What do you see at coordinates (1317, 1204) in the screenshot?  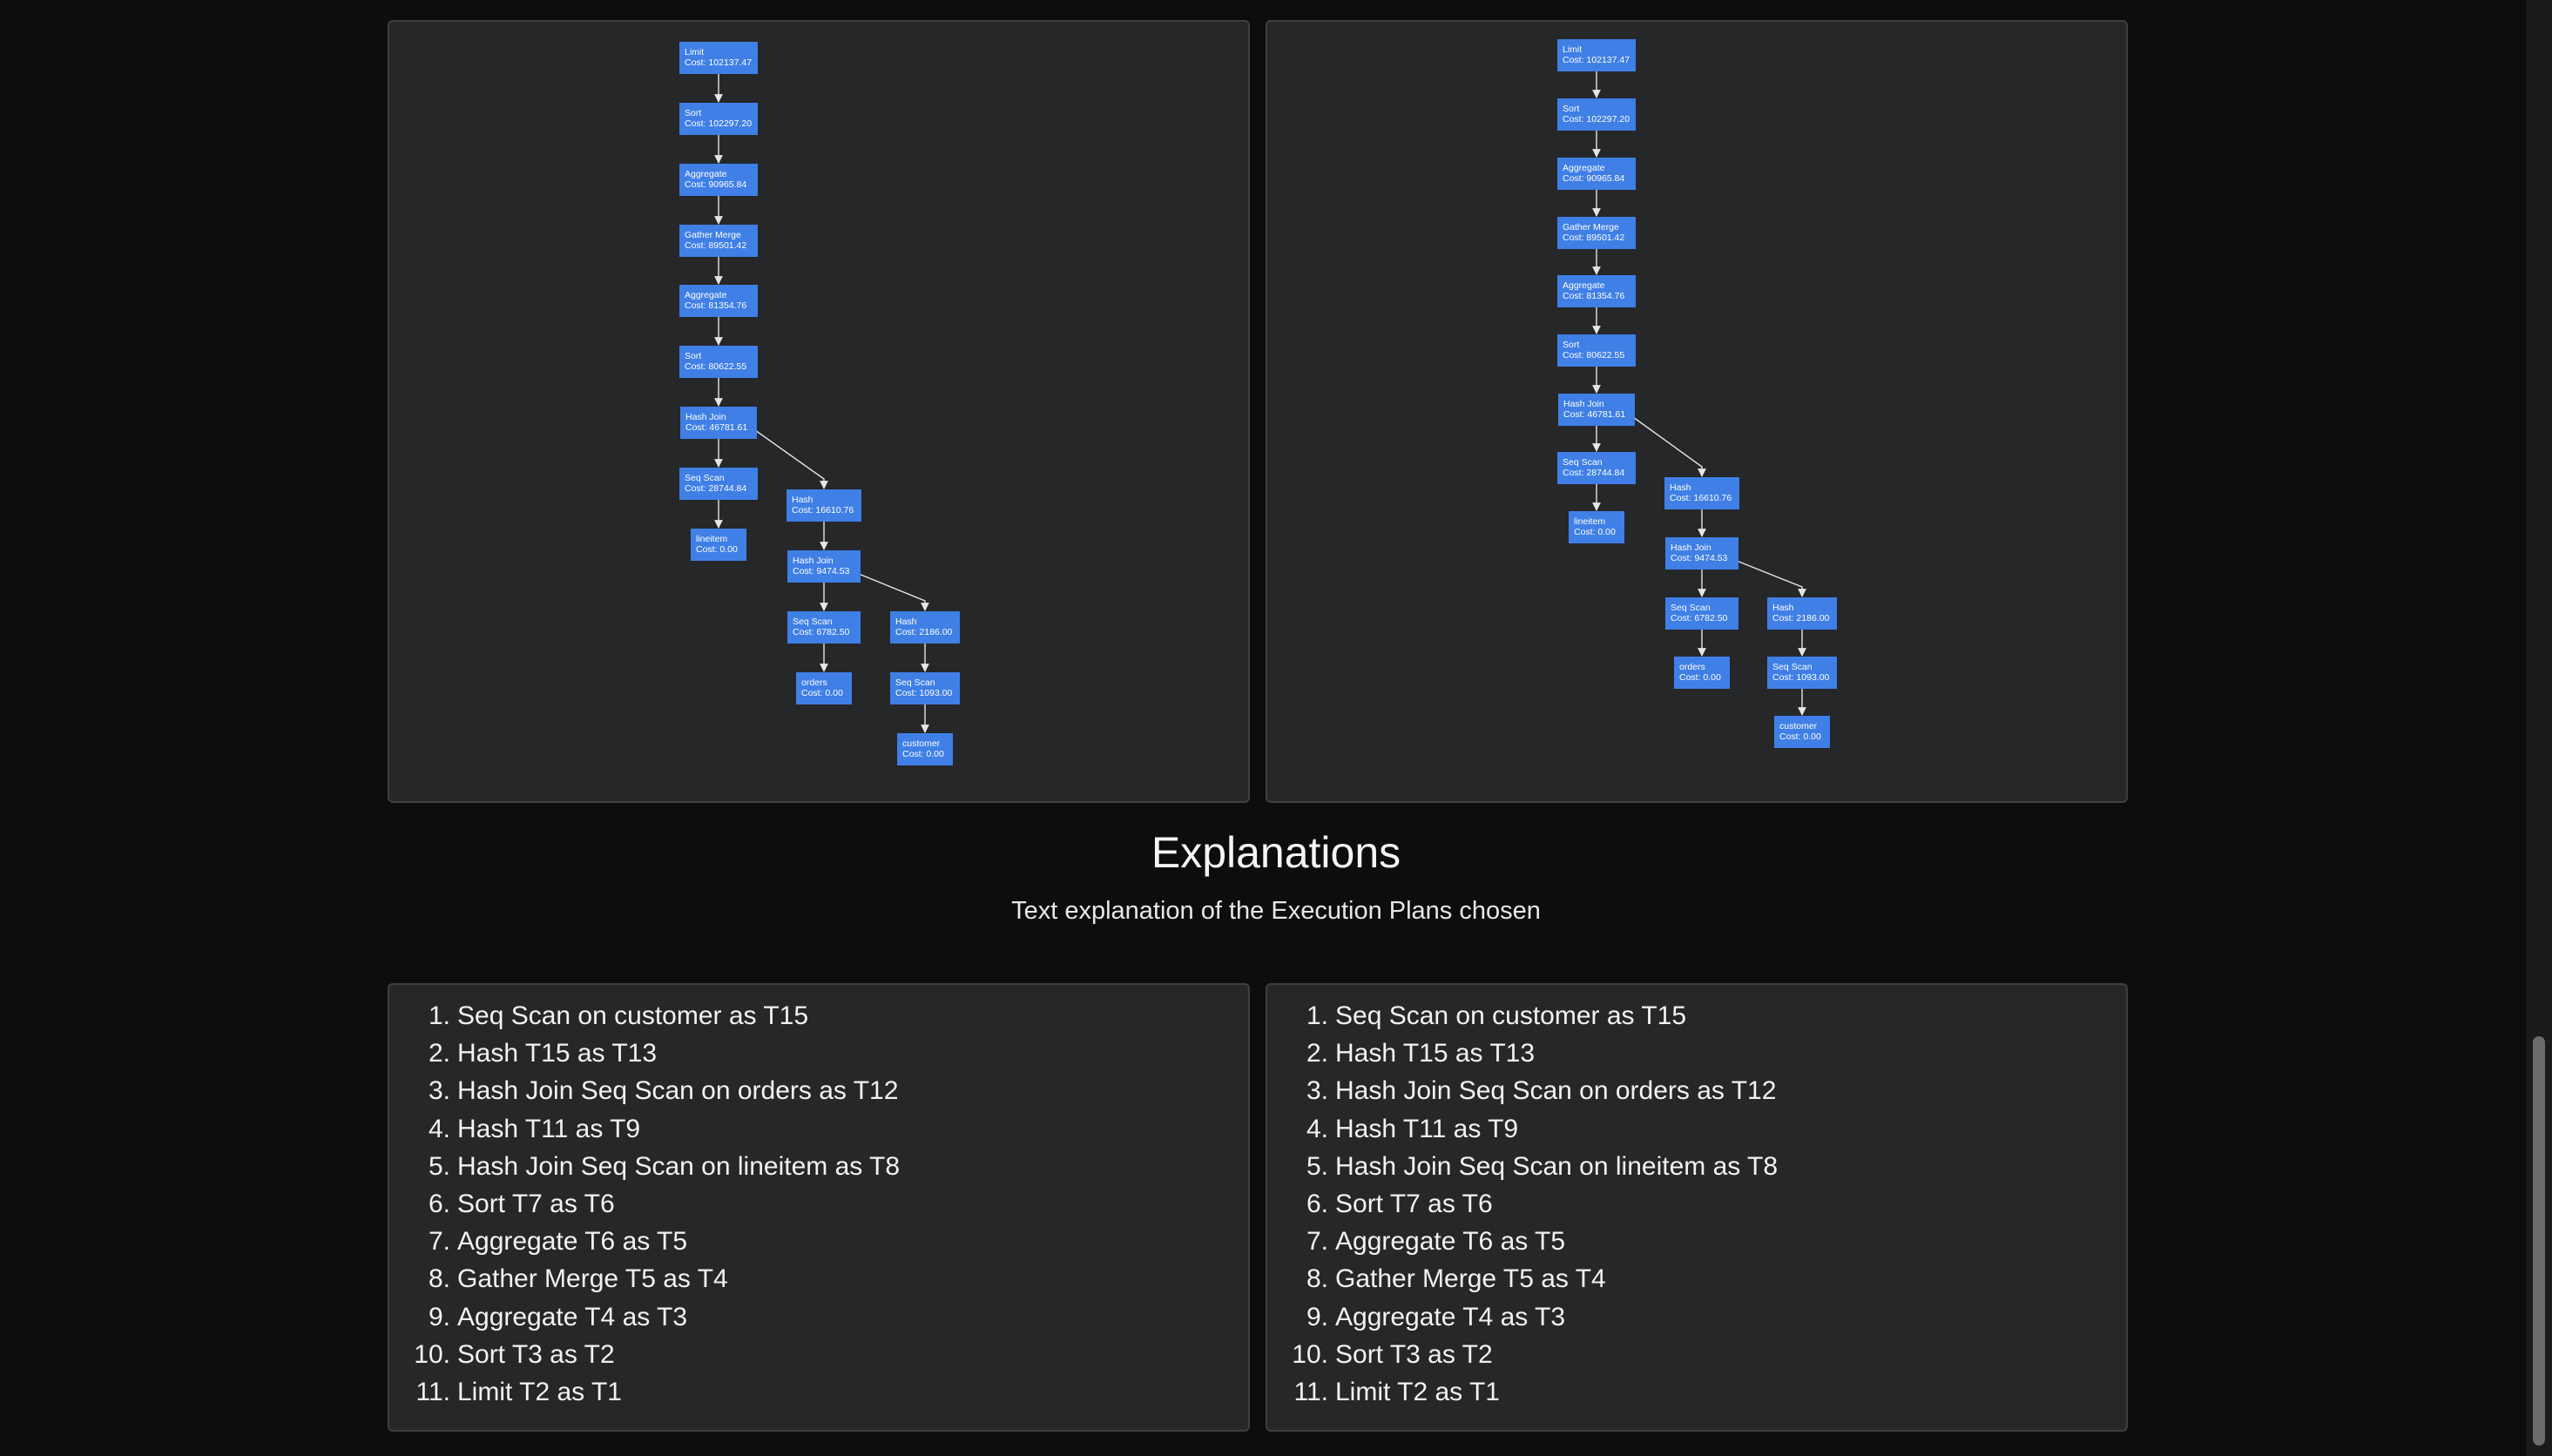 I see `explanation-item-number: 6.` at bounding box center [1317, 1204].